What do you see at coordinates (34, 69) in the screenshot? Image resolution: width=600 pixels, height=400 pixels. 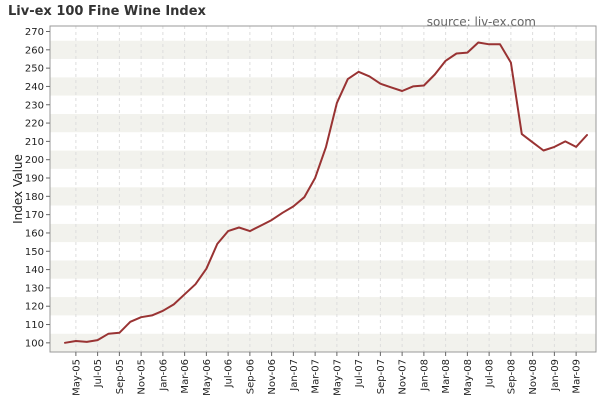 I see `y-tick-label: 250` at bounding box center [34, 69].